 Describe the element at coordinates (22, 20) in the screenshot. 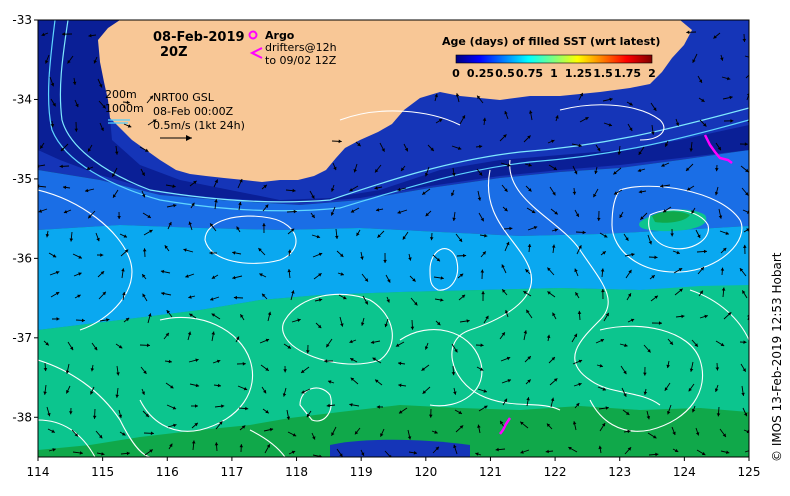

I see `y-tick-label: -33` at that location.